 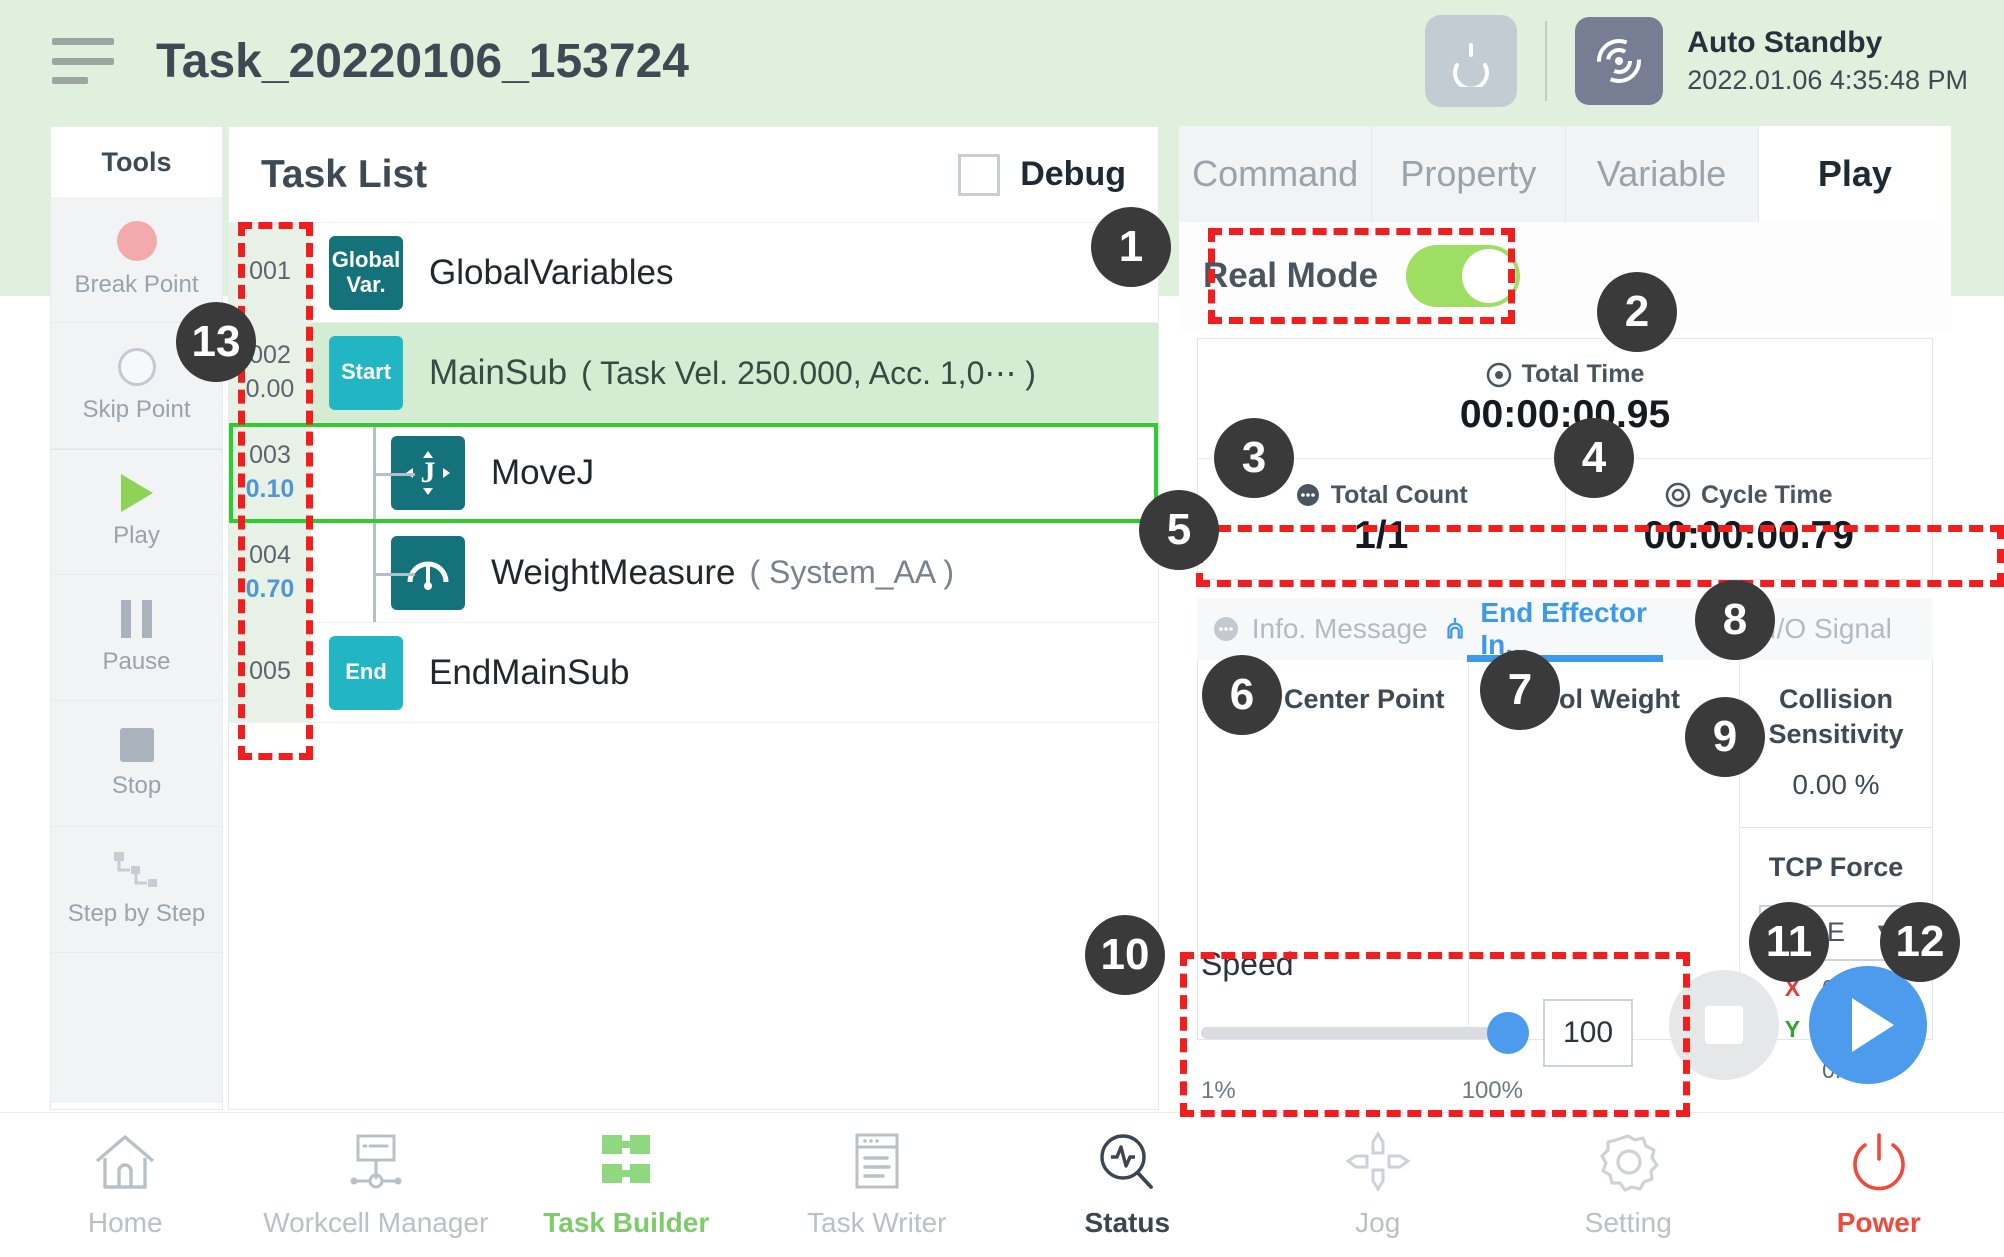 What do you see at coordinates (1628, 1222) in the screenshot?
I see `nav-label: Setting` at bounding box center [1628, 1222].